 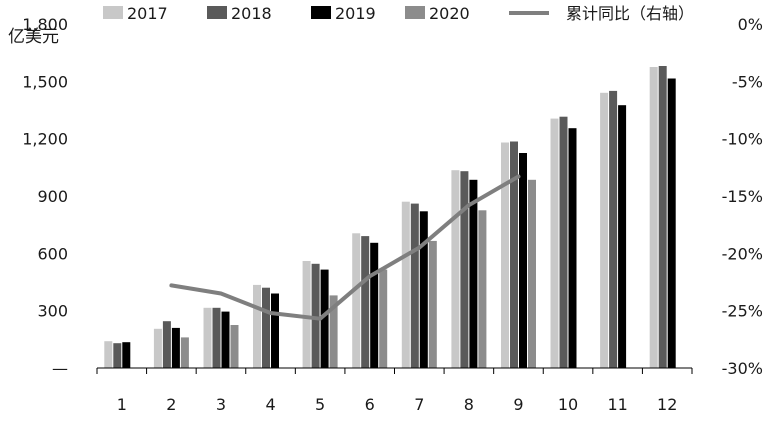 I want to click on y-axis-title-group: 亿美元, so click(x=33, y=37).